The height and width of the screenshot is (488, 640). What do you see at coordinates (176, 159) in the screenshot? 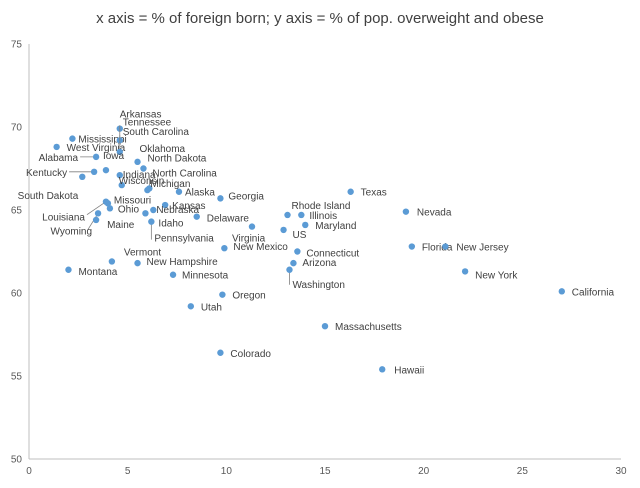
I see `point-label-north-dakota: North Dakota` at bounding box center [176, 159].